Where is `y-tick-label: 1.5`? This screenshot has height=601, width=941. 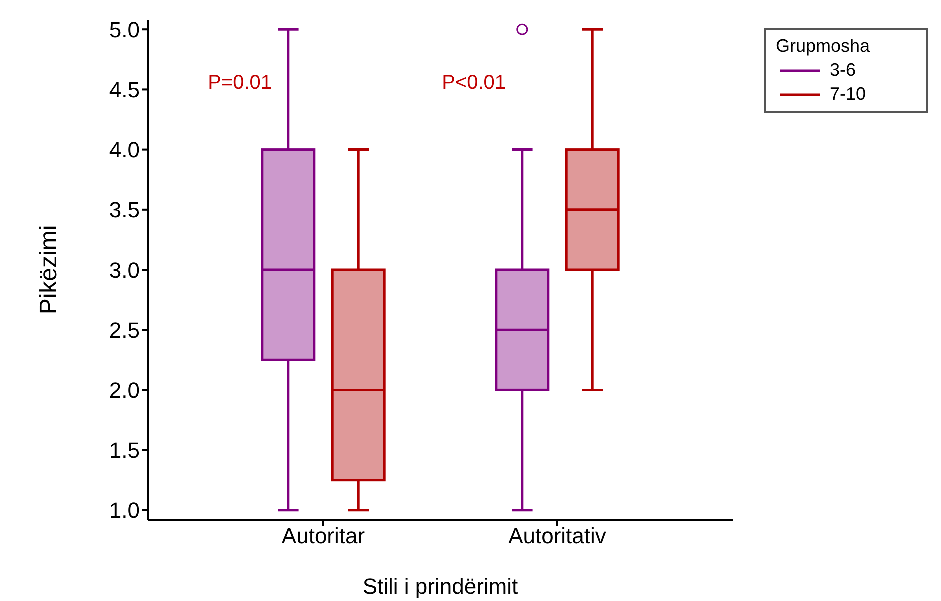 y-tick-label: 1.5 is located at coordinates (124, 451).